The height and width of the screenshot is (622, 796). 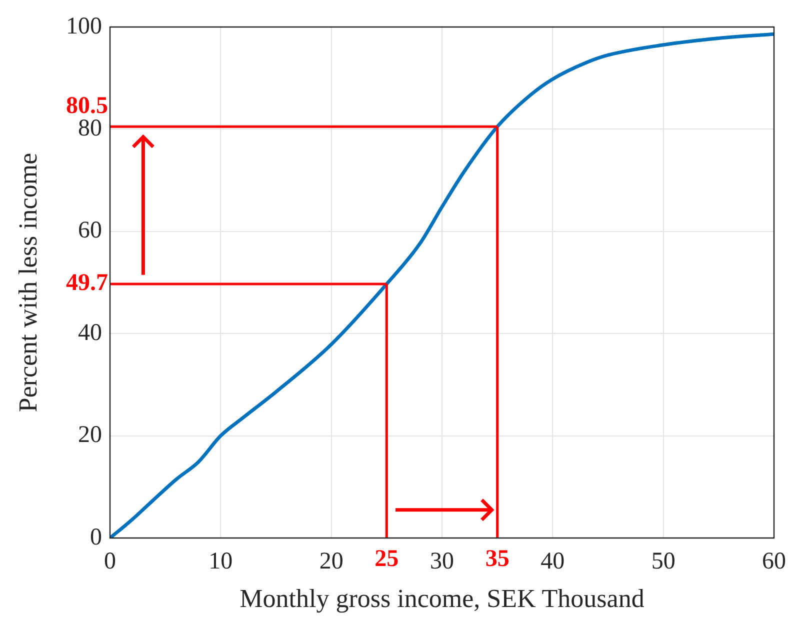 I want to click on x-tick-label: 40, so click(x=552, y=561).